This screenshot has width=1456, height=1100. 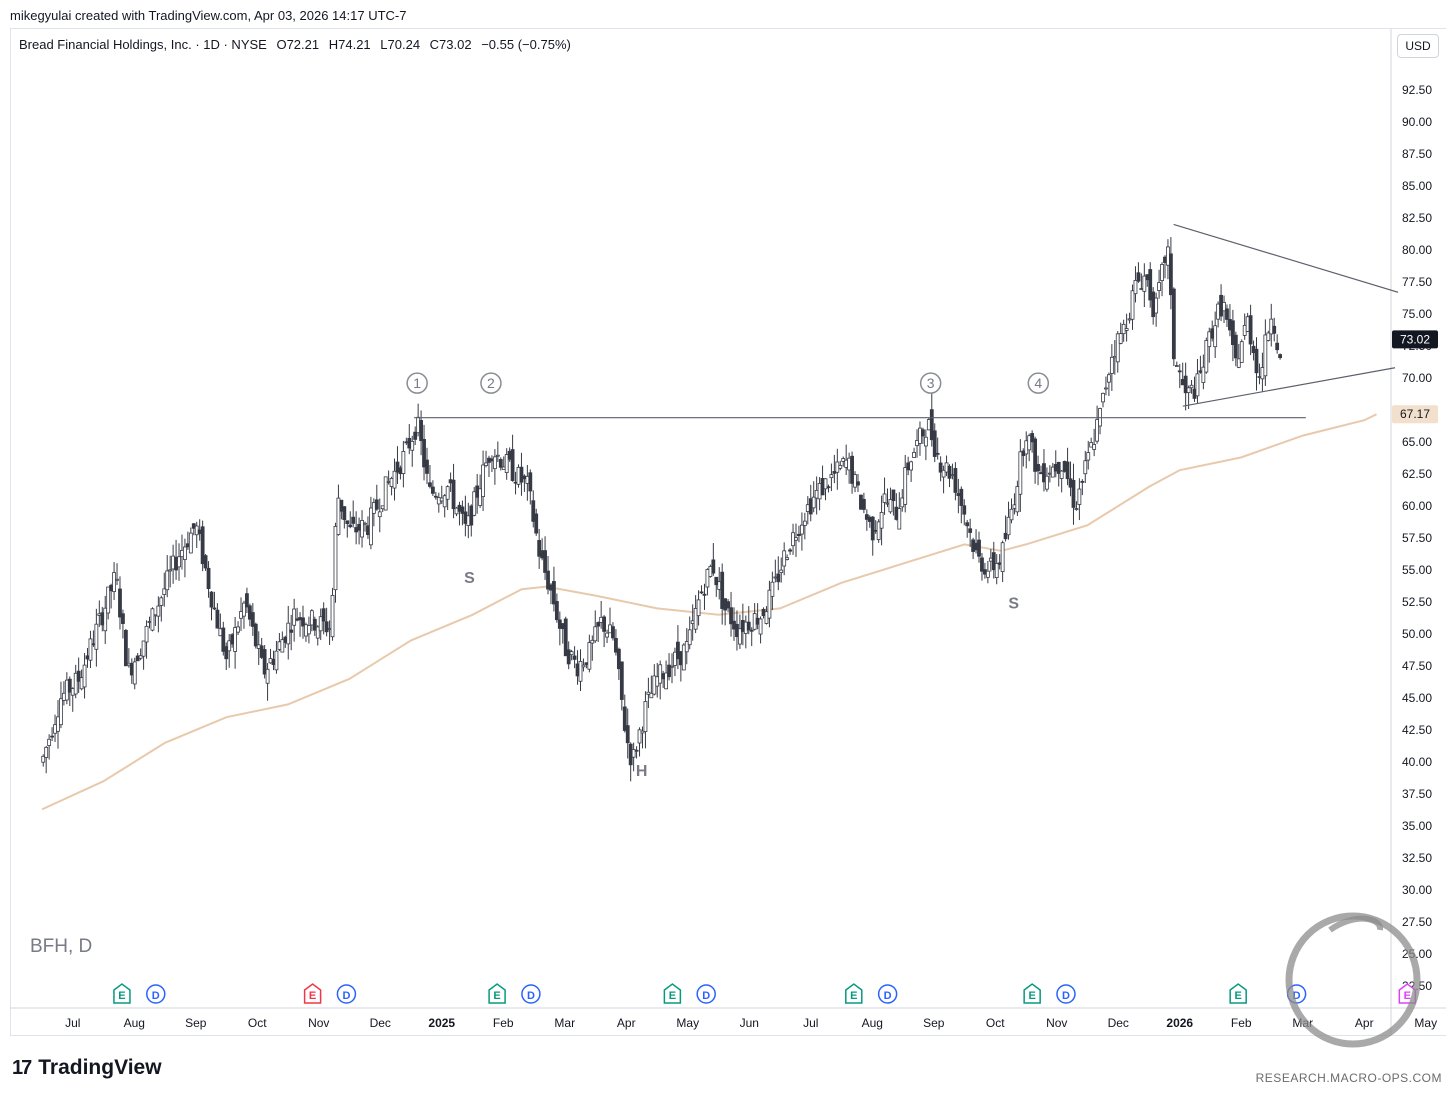 What do you see at coordinates (872, 1023) in the screenshot?
I see `x-tick-label: Aug` at bounding box center [872, 1023].